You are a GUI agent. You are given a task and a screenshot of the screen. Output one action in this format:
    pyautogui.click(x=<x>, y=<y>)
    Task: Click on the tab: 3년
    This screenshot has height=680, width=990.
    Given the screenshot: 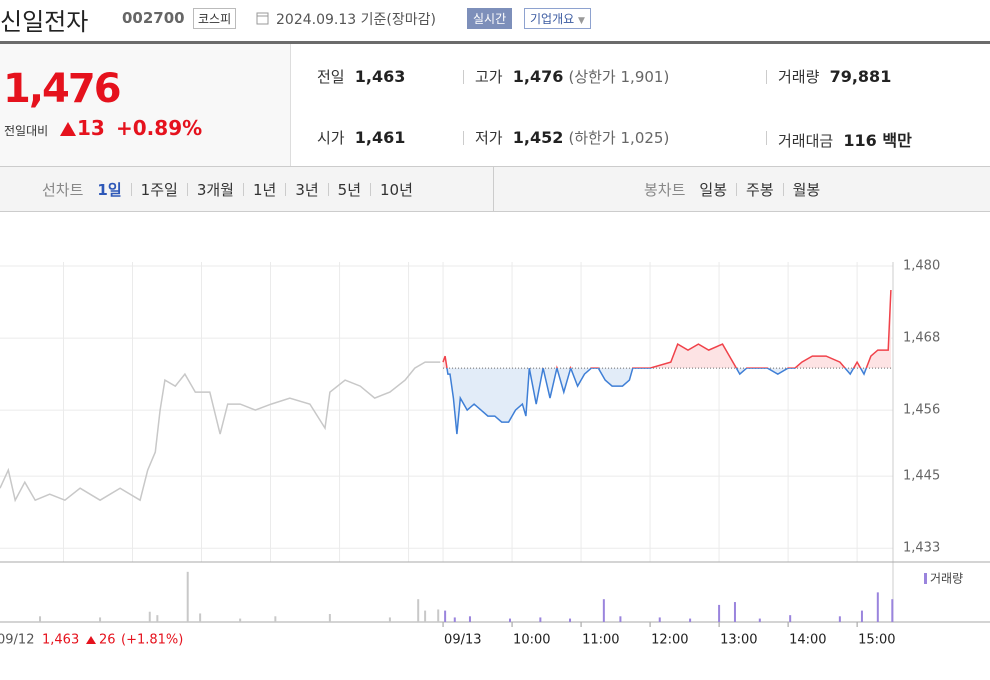 What is the action you would take?
    pyautogui.click(x=307, y=190)
    